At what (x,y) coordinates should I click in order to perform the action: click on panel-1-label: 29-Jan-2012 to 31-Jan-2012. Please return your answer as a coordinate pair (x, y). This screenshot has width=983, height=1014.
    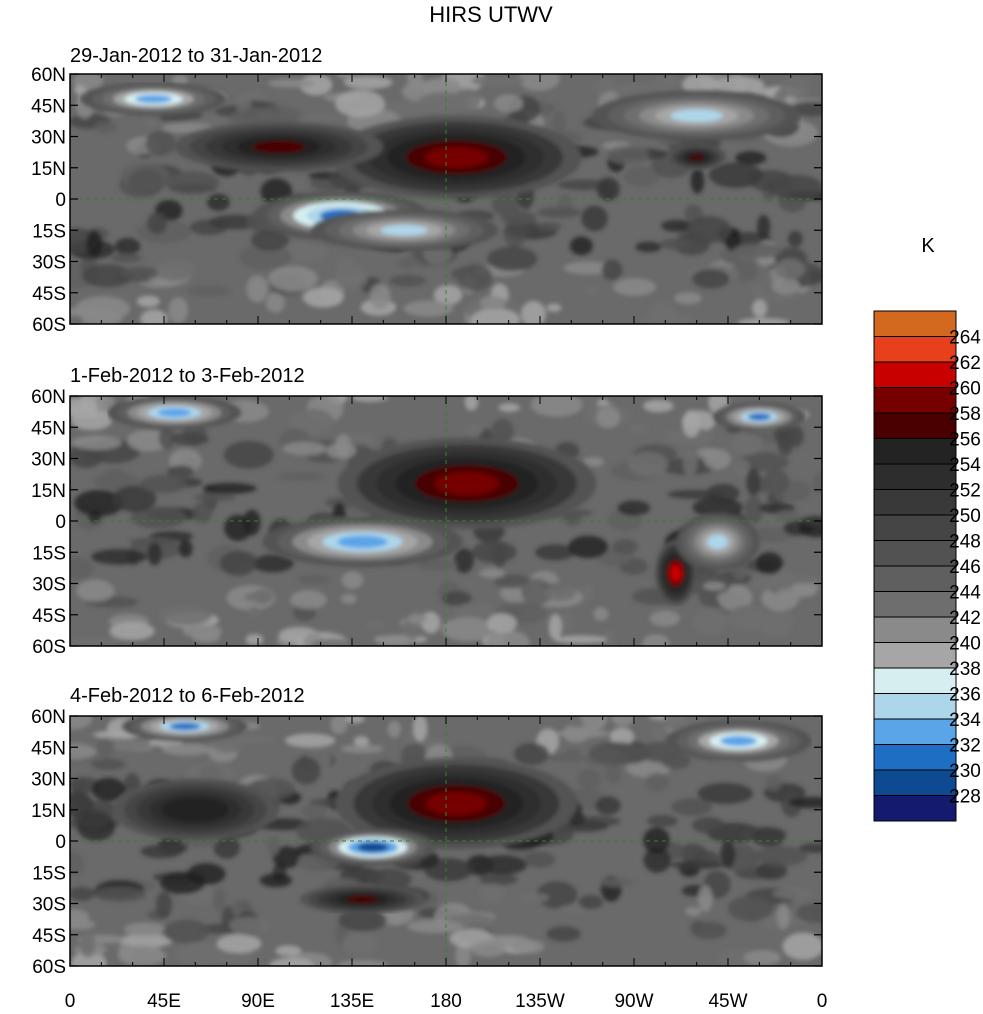
    Looking at the image, I should click on (196, 56).